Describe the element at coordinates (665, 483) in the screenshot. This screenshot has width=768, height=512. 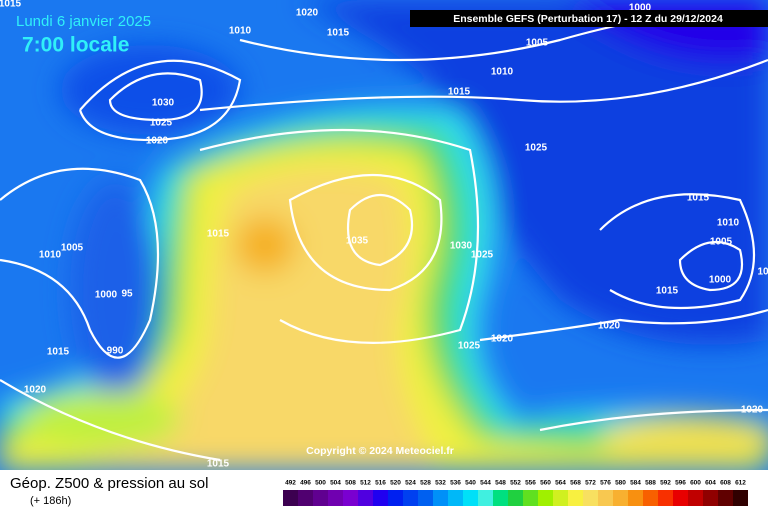
I see `scale-label: 592` at that location.